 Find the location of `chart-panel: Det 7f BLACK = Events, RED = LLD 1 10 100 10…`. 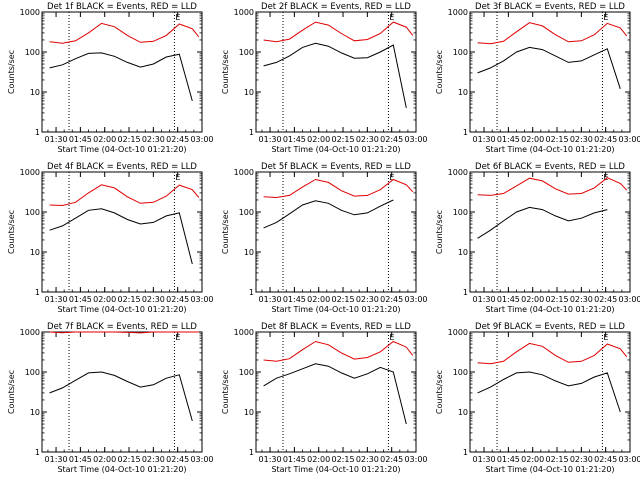

chart-panel: Det 7f BLACK = Events, RED = LLD 1 10 100 10… is located at coordinates (110, 398).